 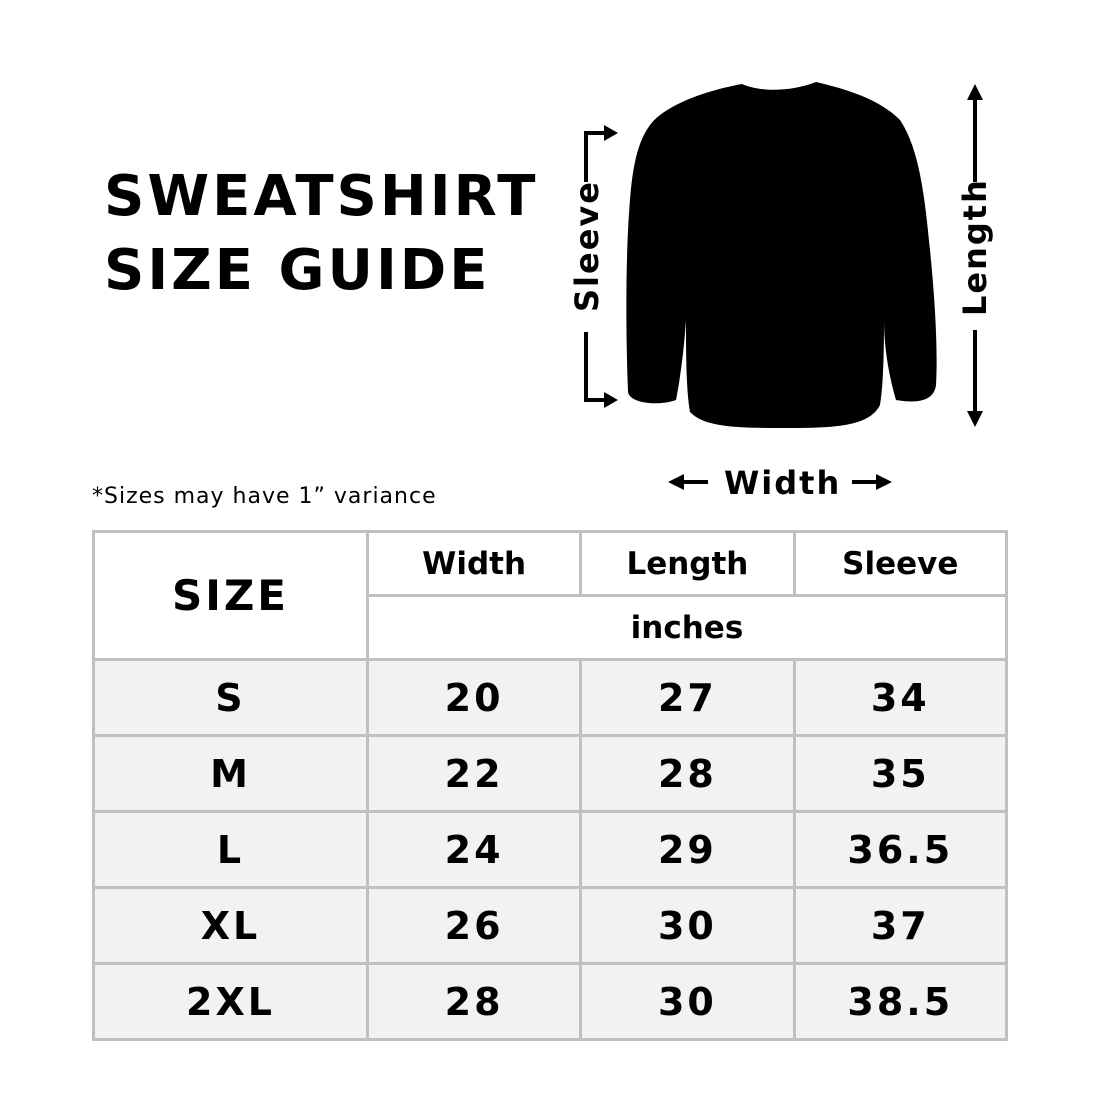 What do you see at coordinates (230, 697) in the screenshot?
I see `size-cell: S` at bounding box center [230, 697].